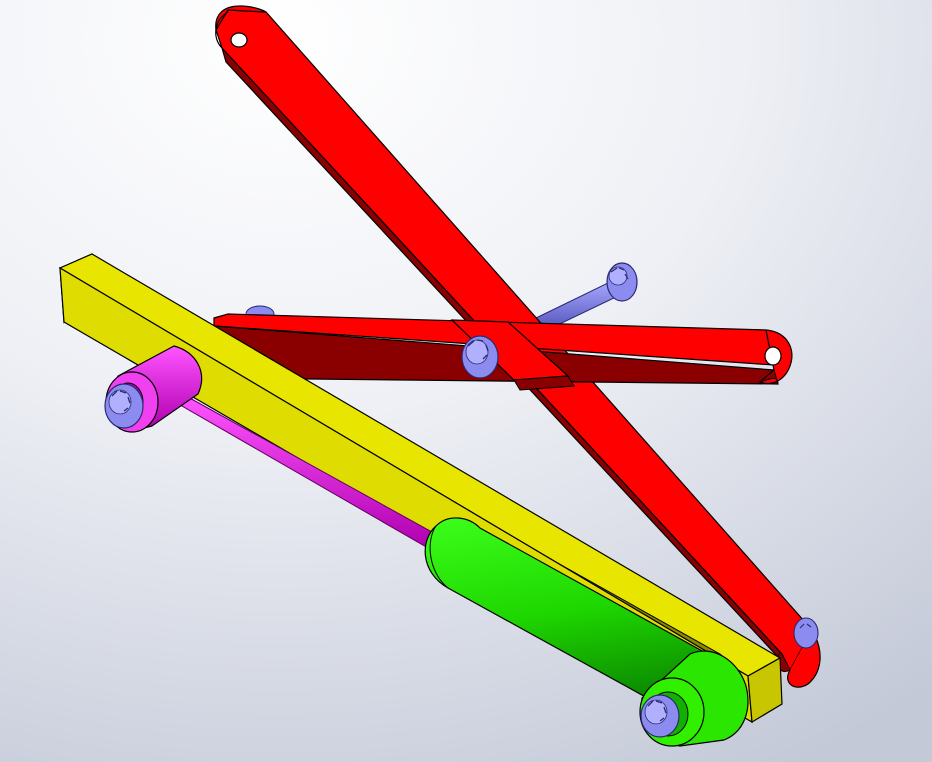 This screenshot has width=932, height=762. Describe the element at coordinates (239, 40) in the screenshot. I see `long-link-top-hole` at that location.